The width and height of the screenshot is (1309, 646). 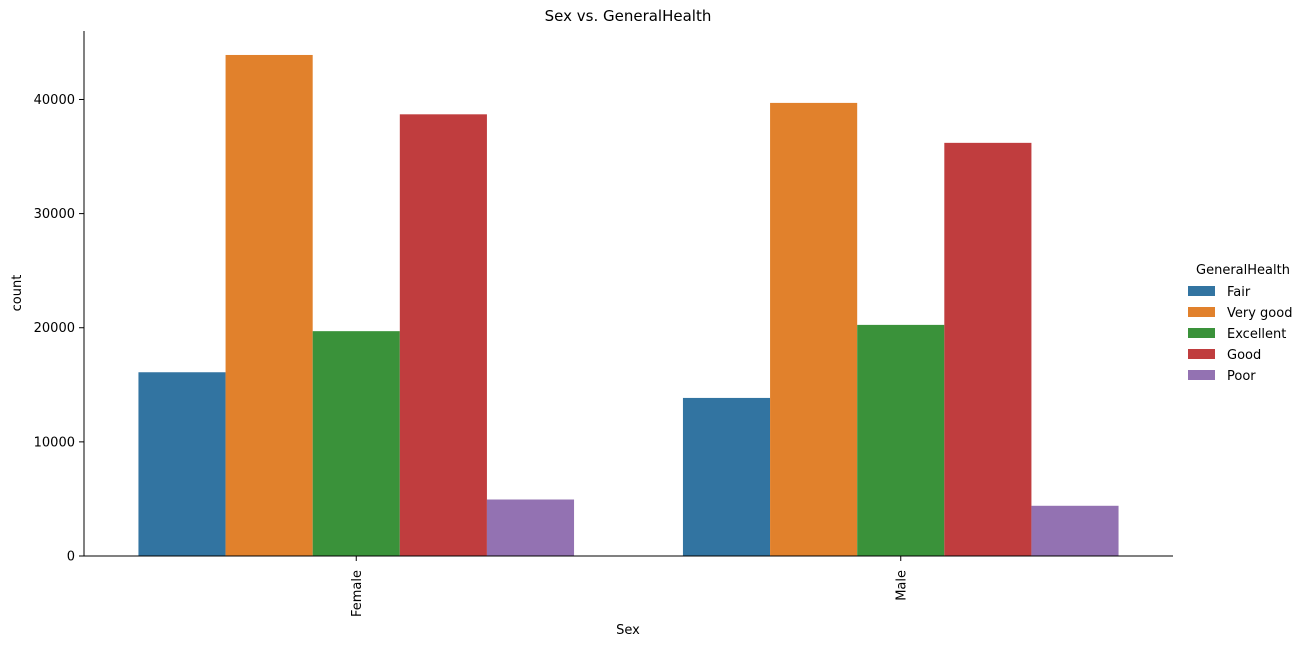 I want to click on legend-label-good: Good, so click(x=1244, y=355).